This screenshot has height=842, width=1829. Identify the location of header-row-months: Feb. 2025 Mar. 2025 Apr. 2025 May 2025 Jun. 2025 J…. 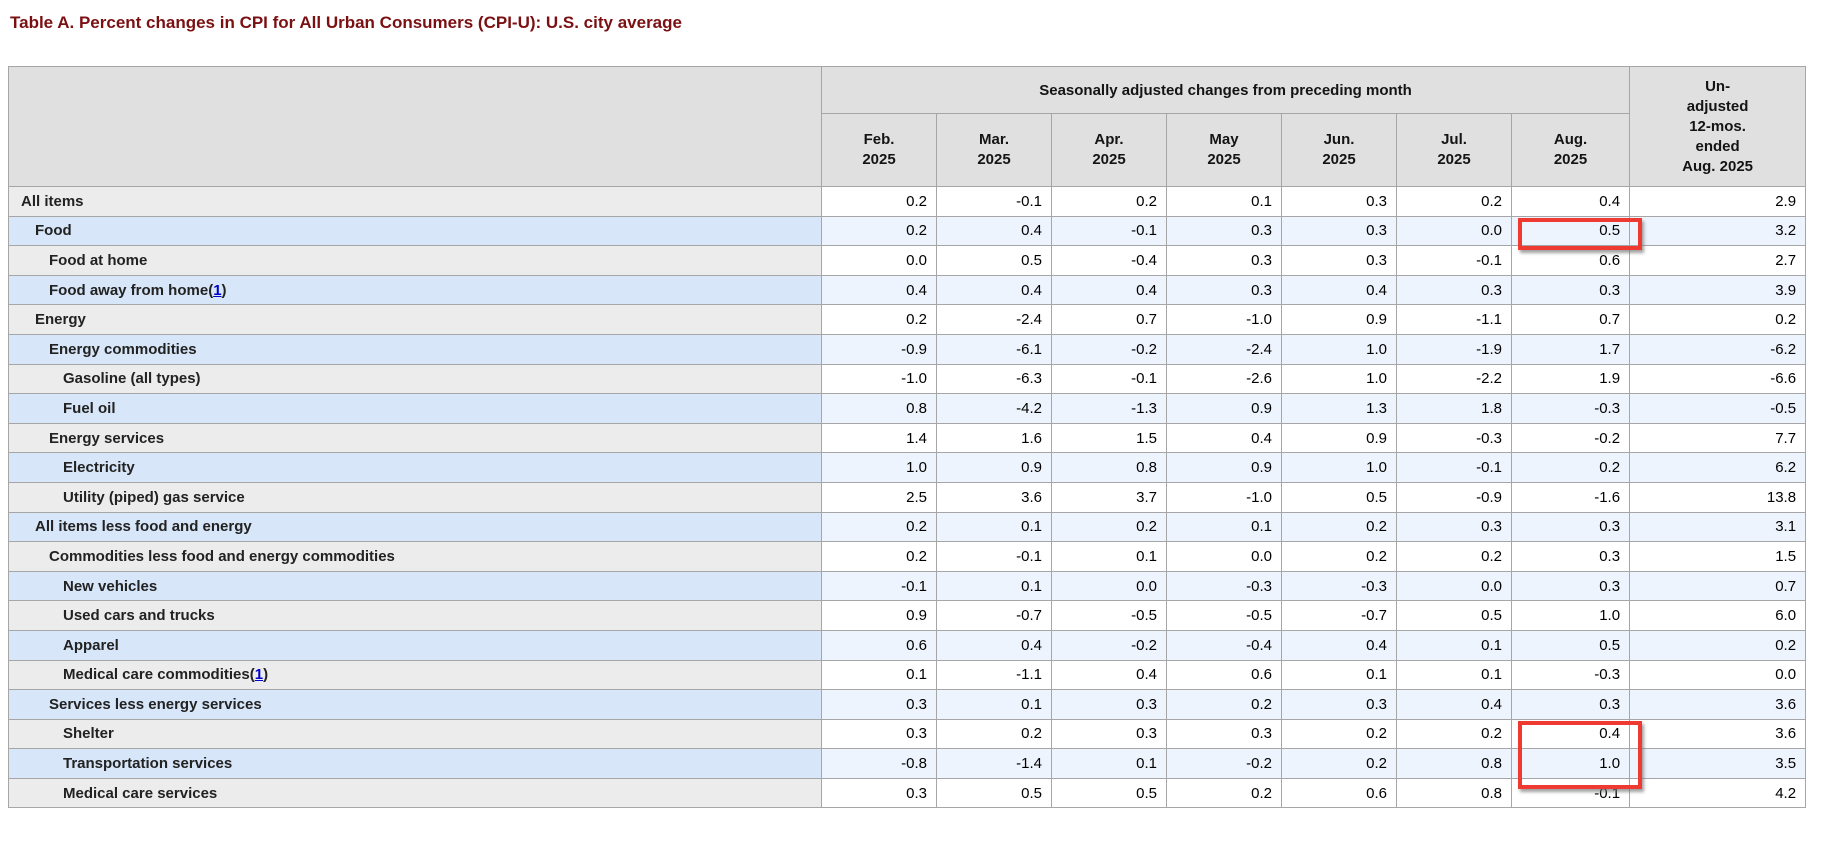
(907, 150).